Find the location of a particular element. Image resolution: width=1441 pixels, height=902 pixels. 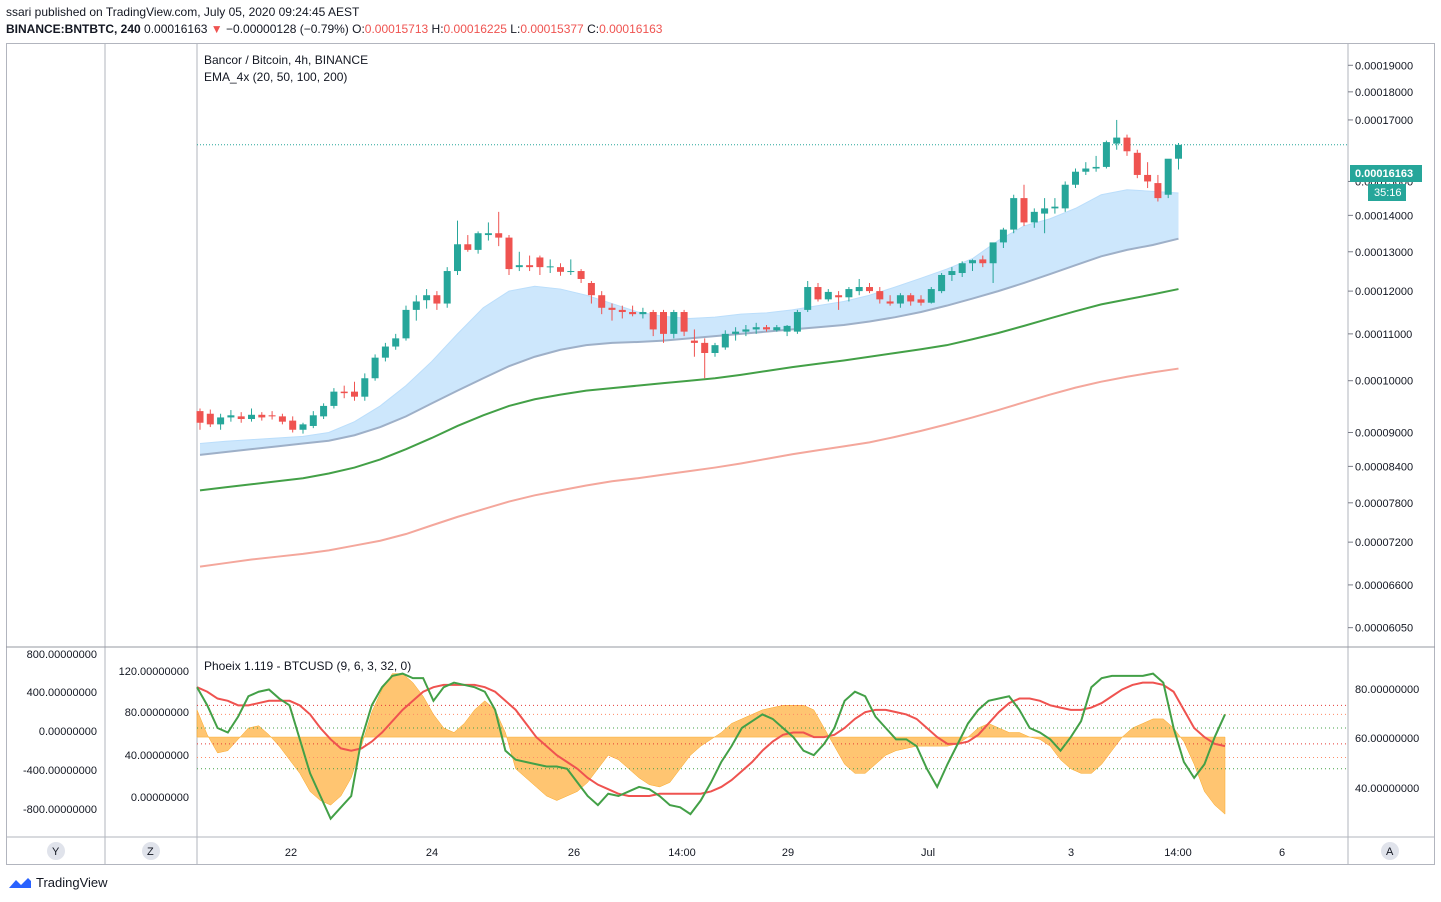

close-label: C: is located at coordinates (593, 29).